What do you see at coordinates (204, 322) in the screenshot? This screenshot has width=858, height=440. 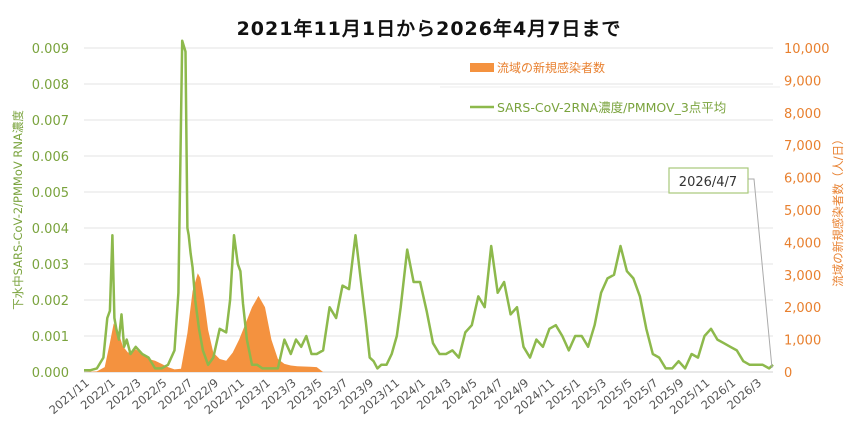 I see `cases-area-series` at bounding box center [204, 322].